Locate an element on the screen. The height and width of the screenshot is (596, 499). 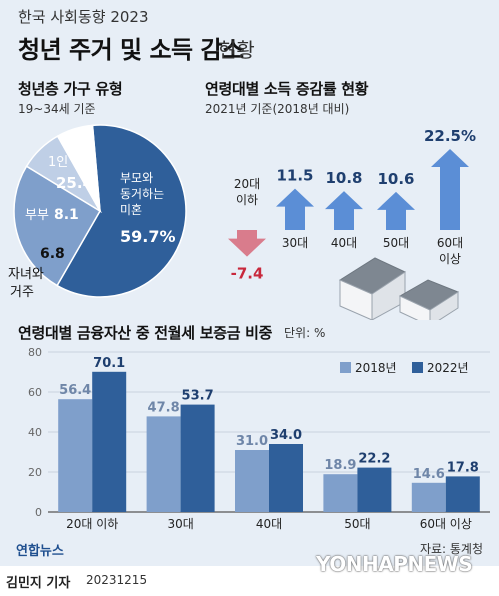
deposit-unit: 단위: % is located at coordinates (305, 333).